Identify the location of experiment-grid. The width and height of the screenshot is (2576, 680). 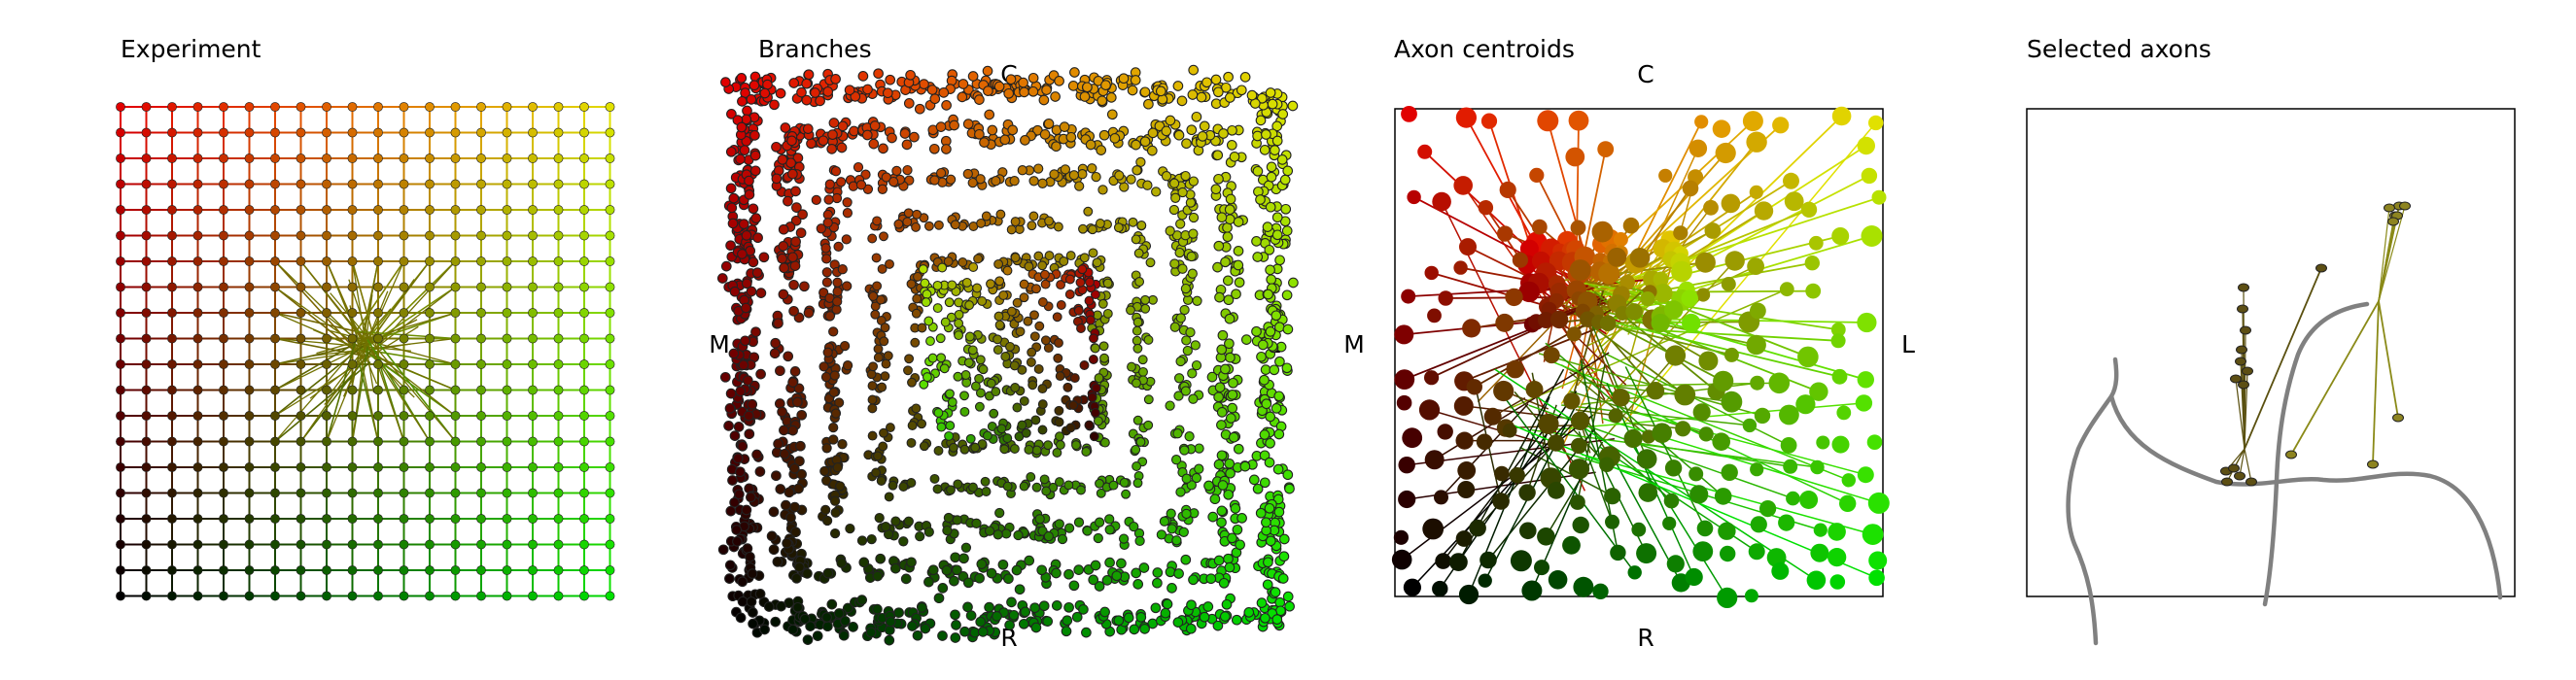
(365, 351).